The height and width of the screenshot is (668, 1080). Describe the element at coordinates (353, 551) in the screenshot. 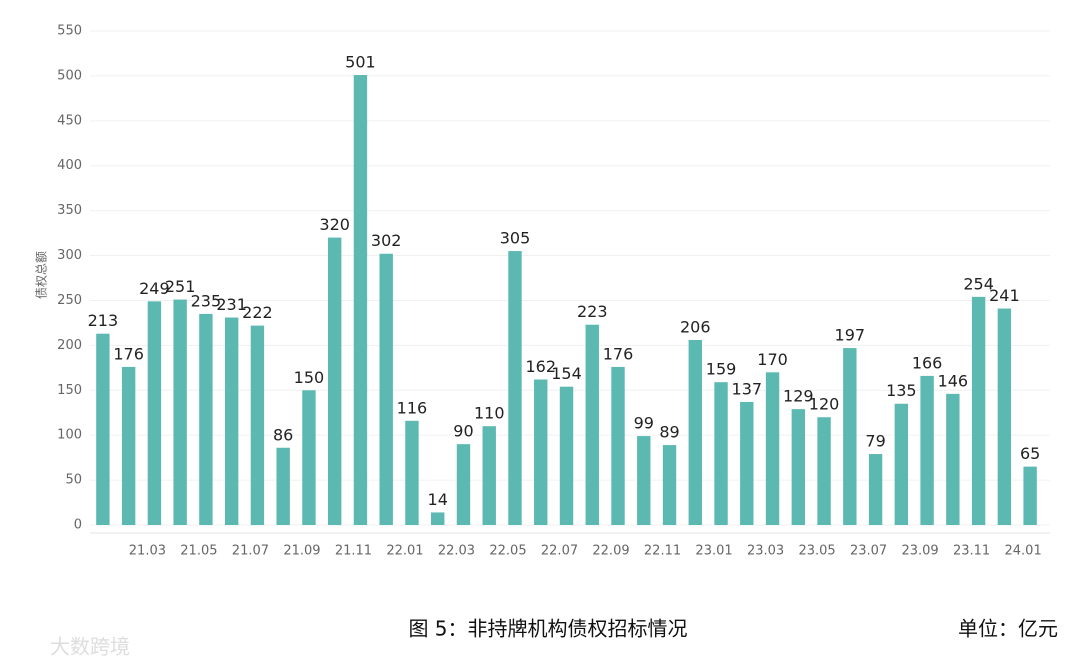

I see `x-tick-label: 21.11` at that location.